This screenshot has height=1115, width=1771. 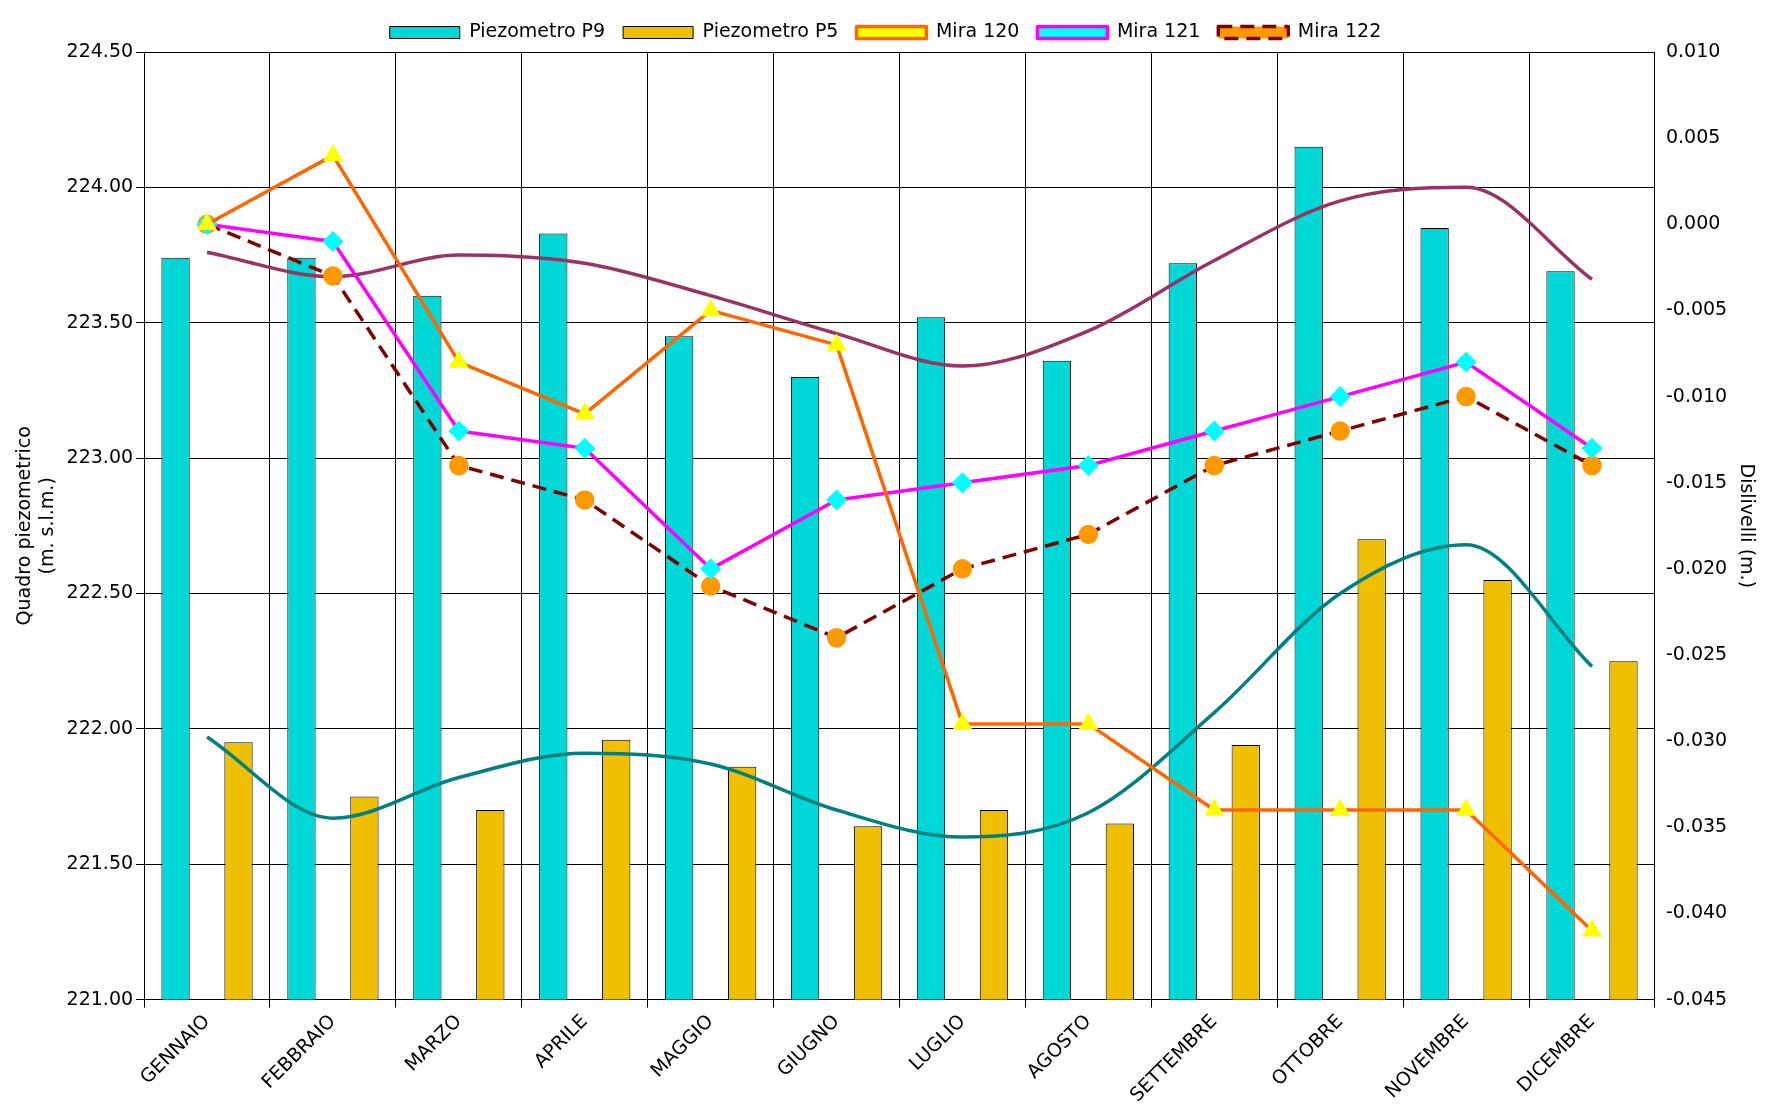 What do you see at coordinates (100, 726) in the screenshot?
I see `y-tick-label: 222.00` at bounding box center [100, 726].